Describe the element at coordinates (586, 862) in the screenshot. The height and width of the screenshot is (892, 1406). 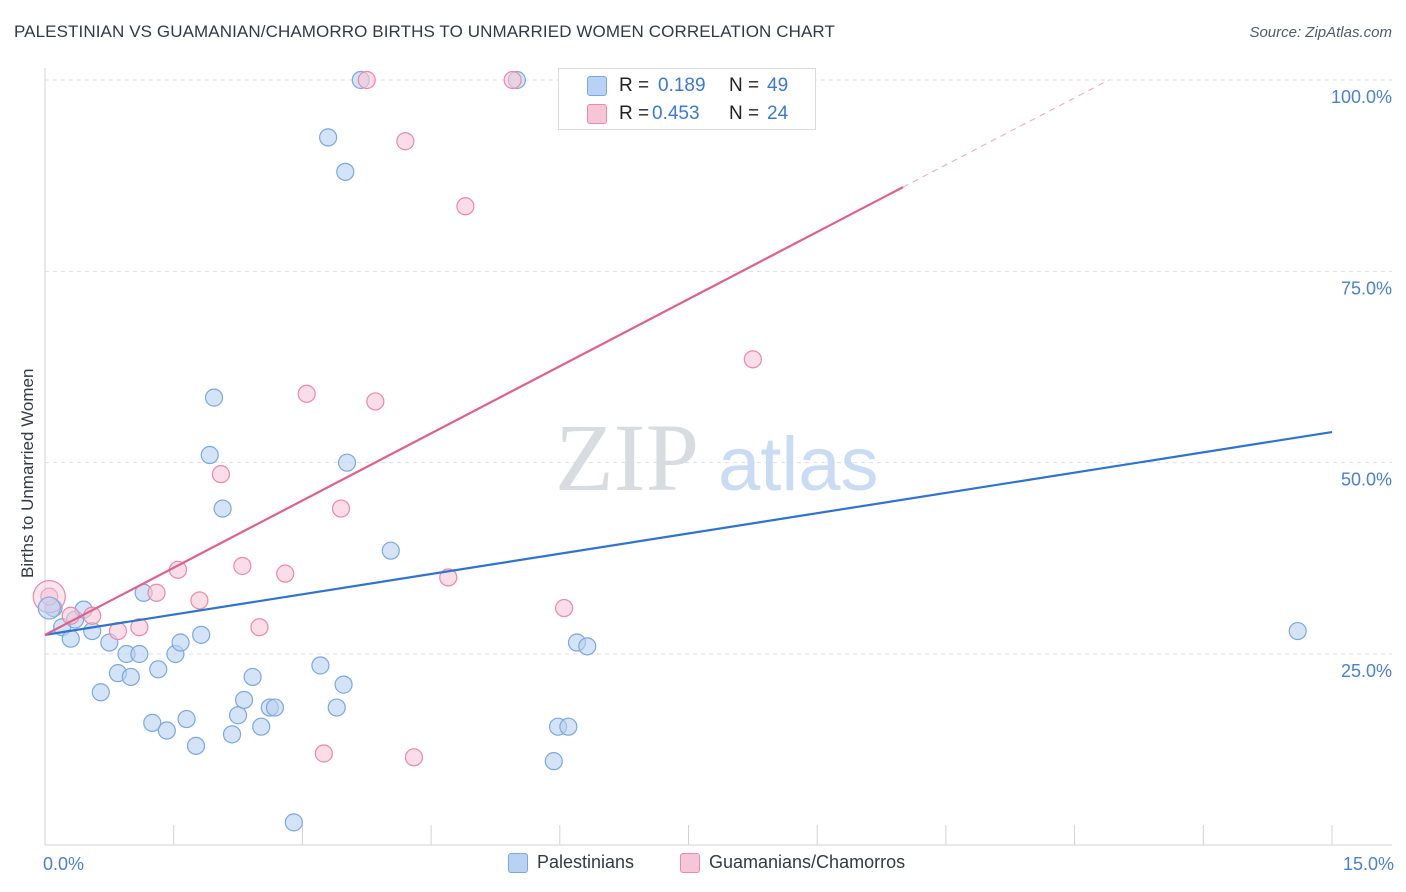
I see `legend-label: Palestinians` at that location.